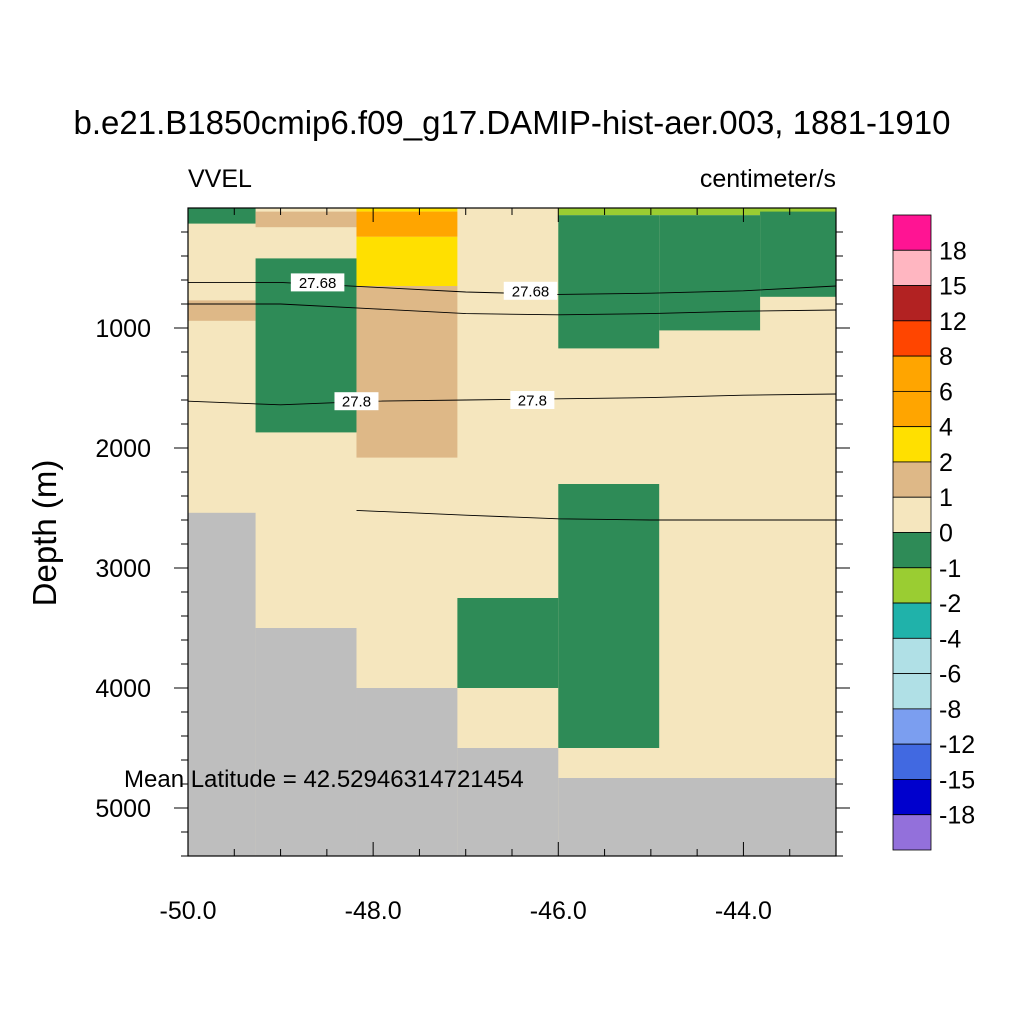 This screenshot has width=1024, height=1024. Describe the element at coordinates (953, 287) in the screenshot. I see `colorbar-label: 15` at that location.